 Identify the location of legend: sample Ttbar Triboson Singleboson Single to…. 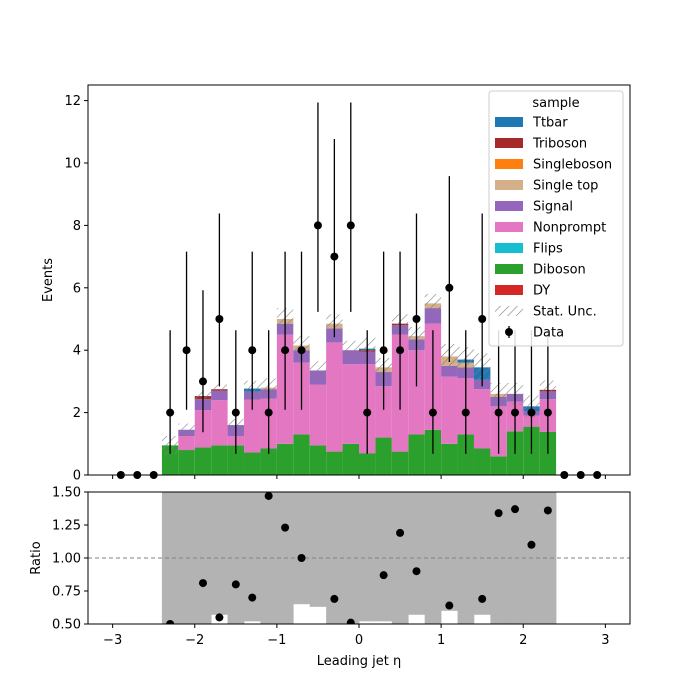
(556, 218).